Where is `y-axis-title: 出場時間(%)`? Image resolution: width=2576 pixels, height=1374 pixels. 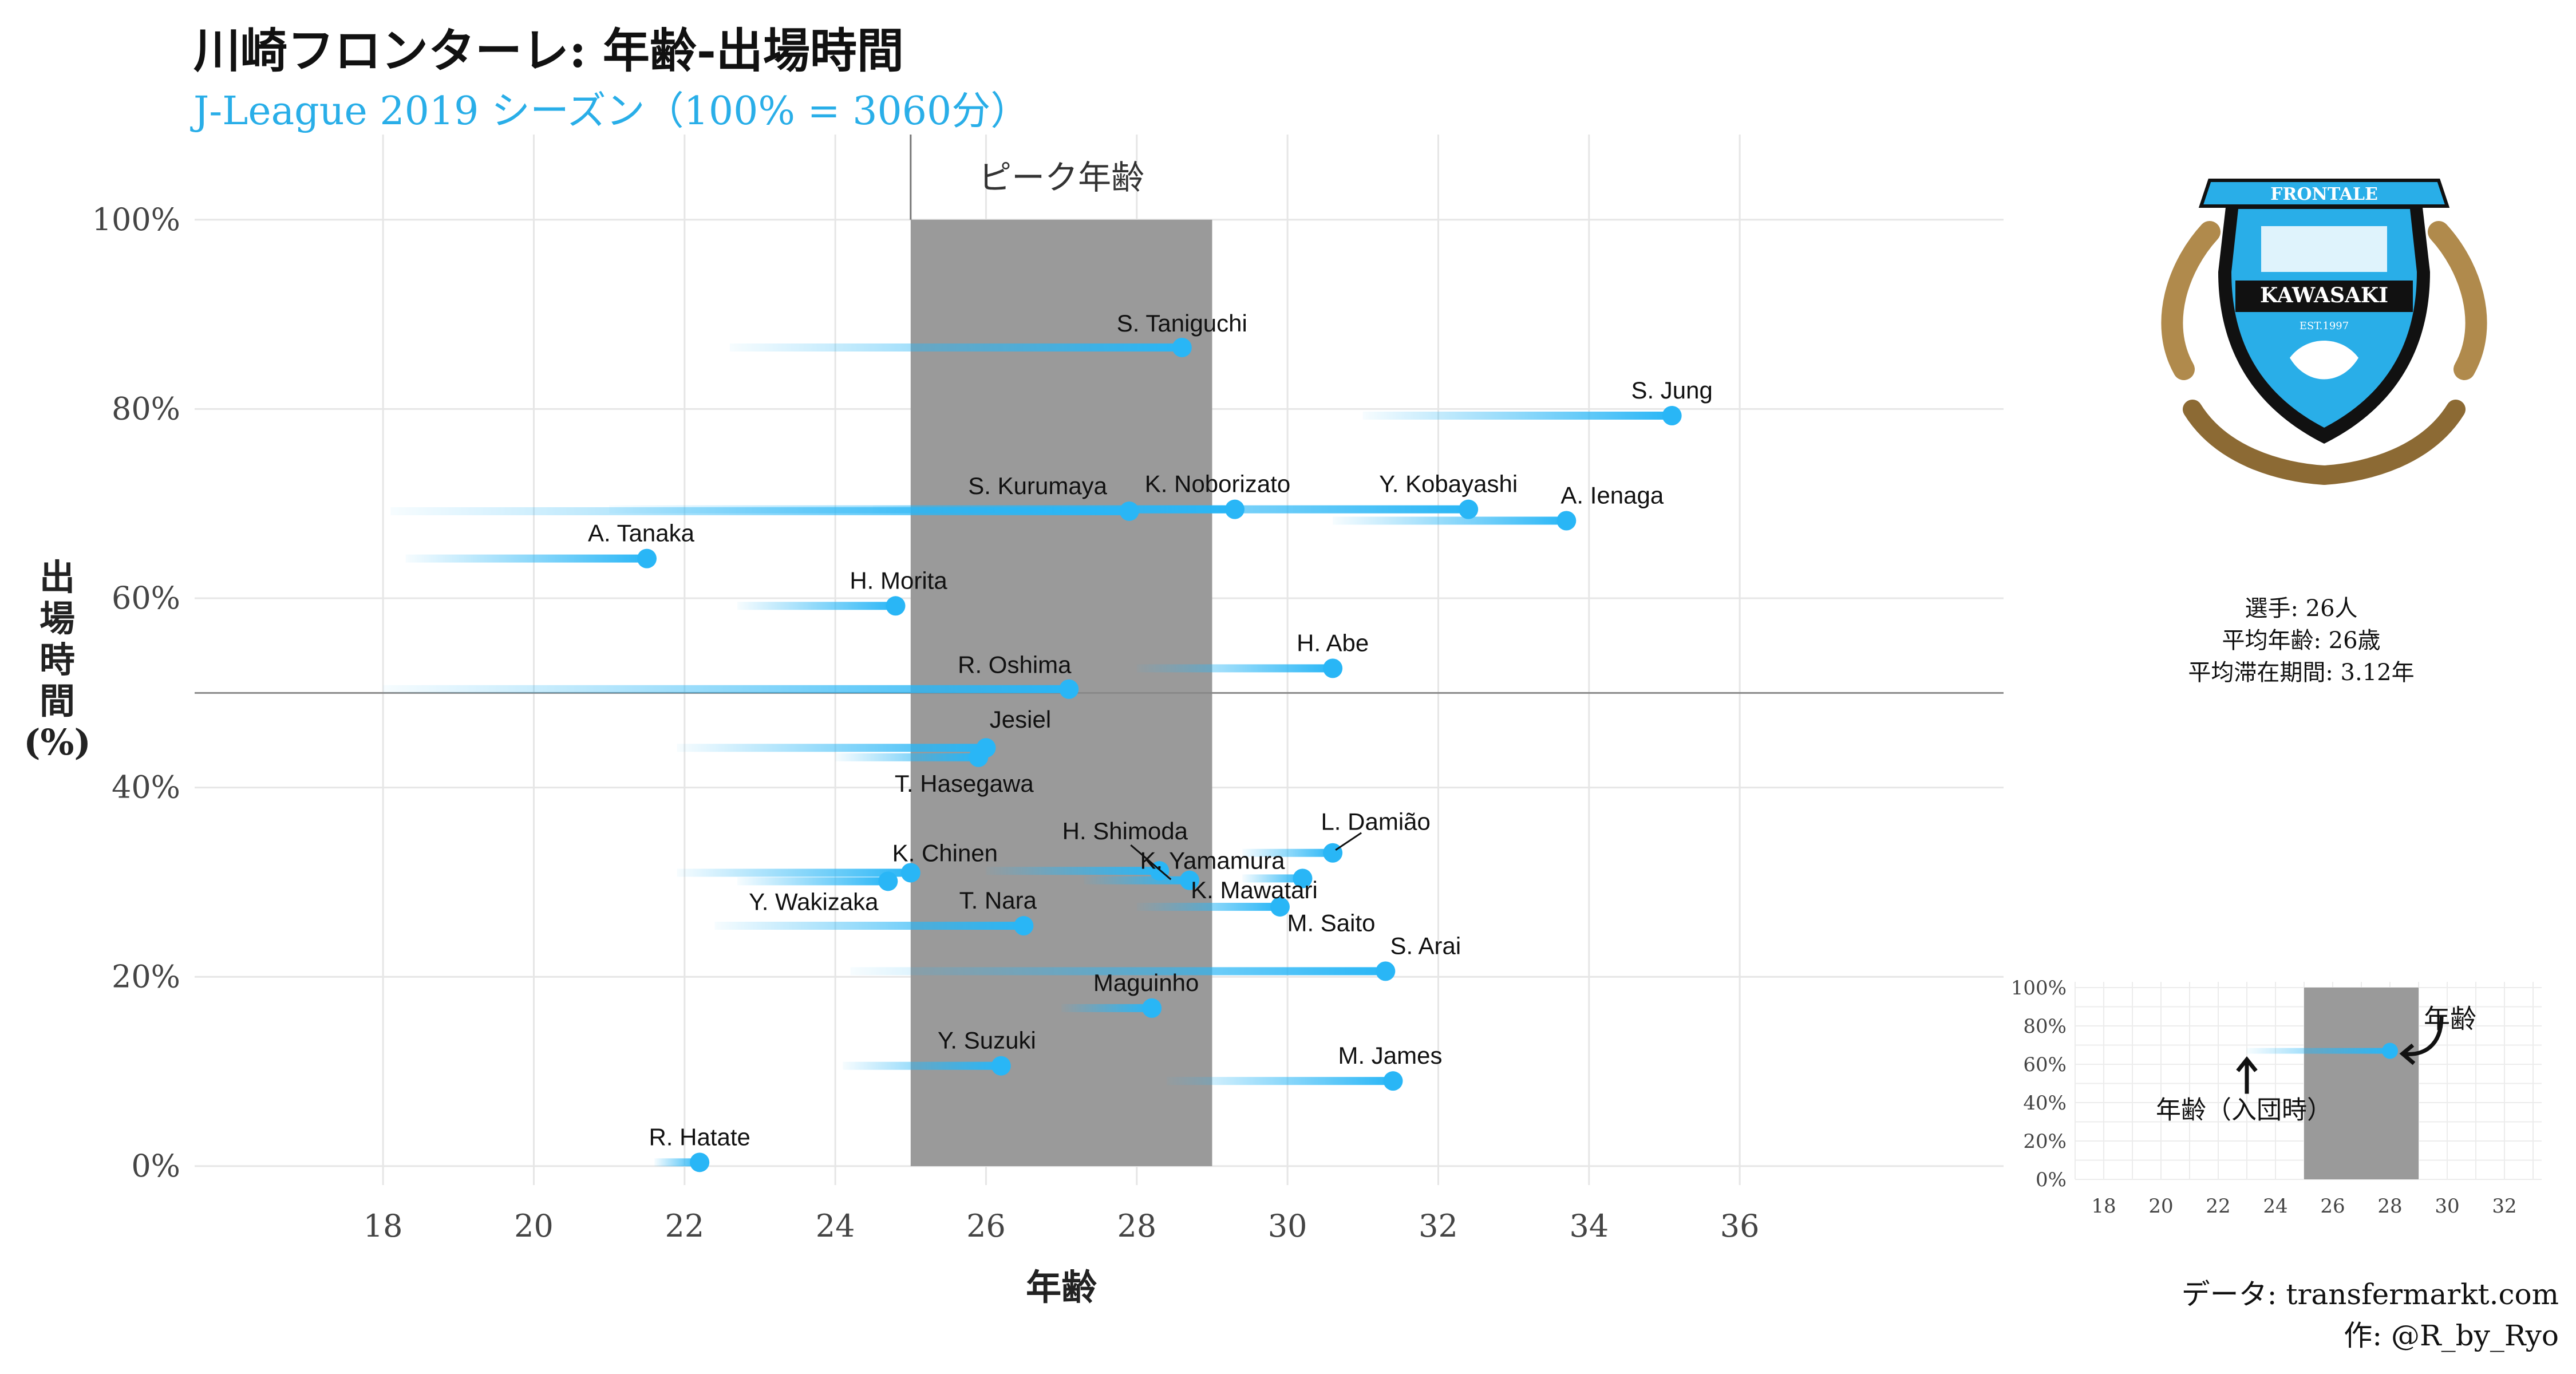
y-axis-title: 出場時間(%) is located at coordinates (57, 660).